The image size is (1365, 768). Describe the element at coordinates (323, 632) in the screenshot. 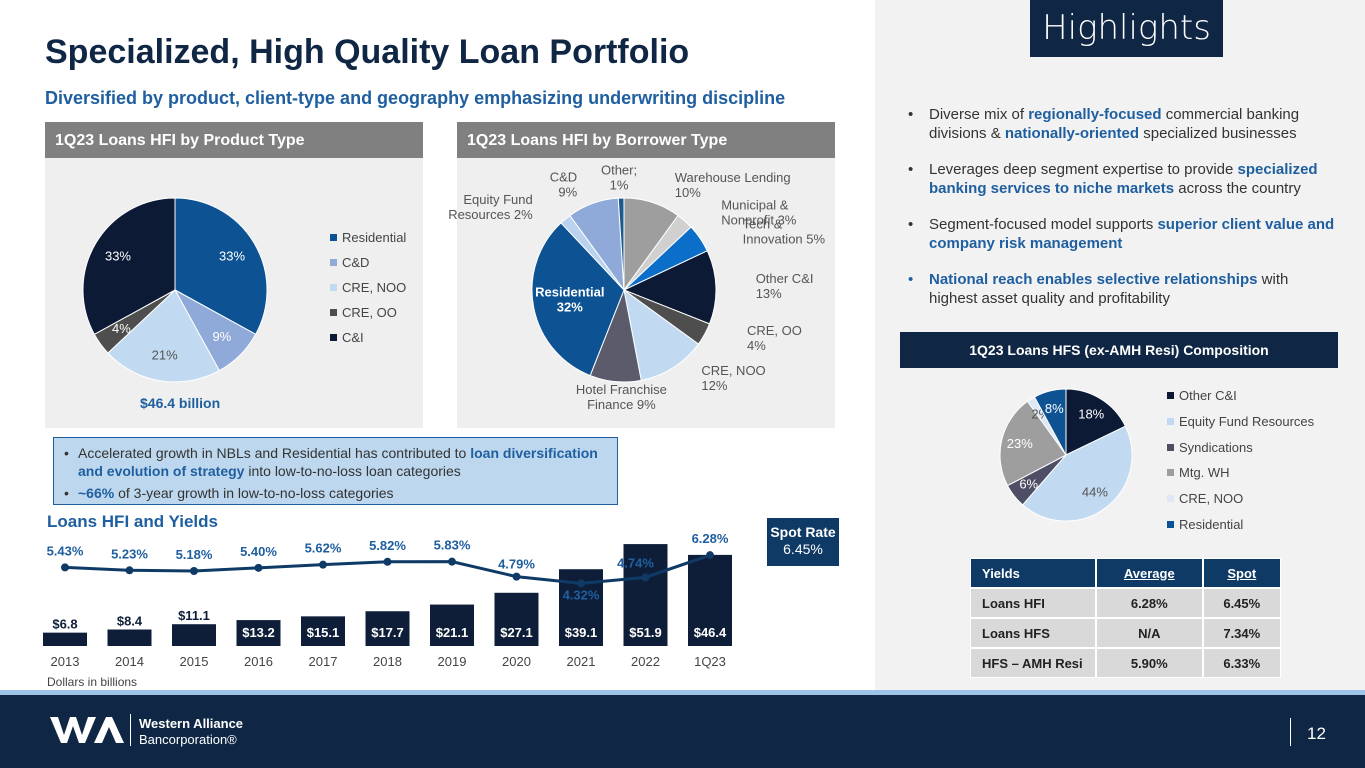

I see `bar-value-label: $15.1` at that location.